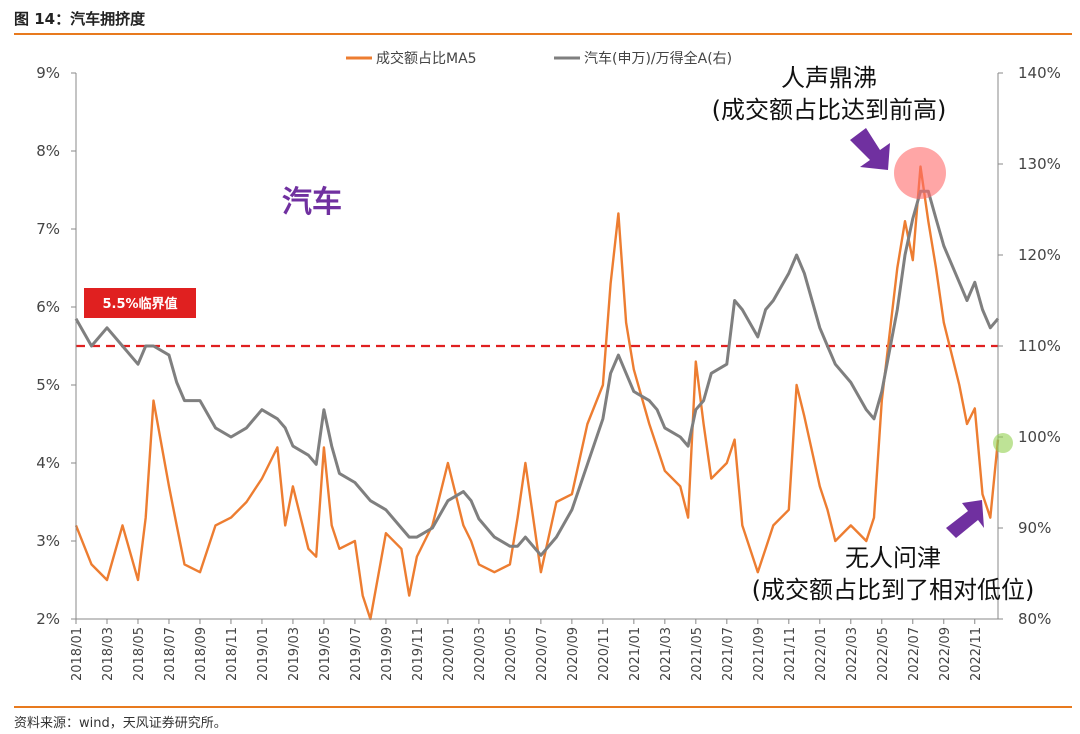 This screenshot has width=1080, height=734. What do you see at coordinates (1039, 164) in the screenshot?
I see `y-right-tick-label: 130%` at bounding box center [1039, 164].